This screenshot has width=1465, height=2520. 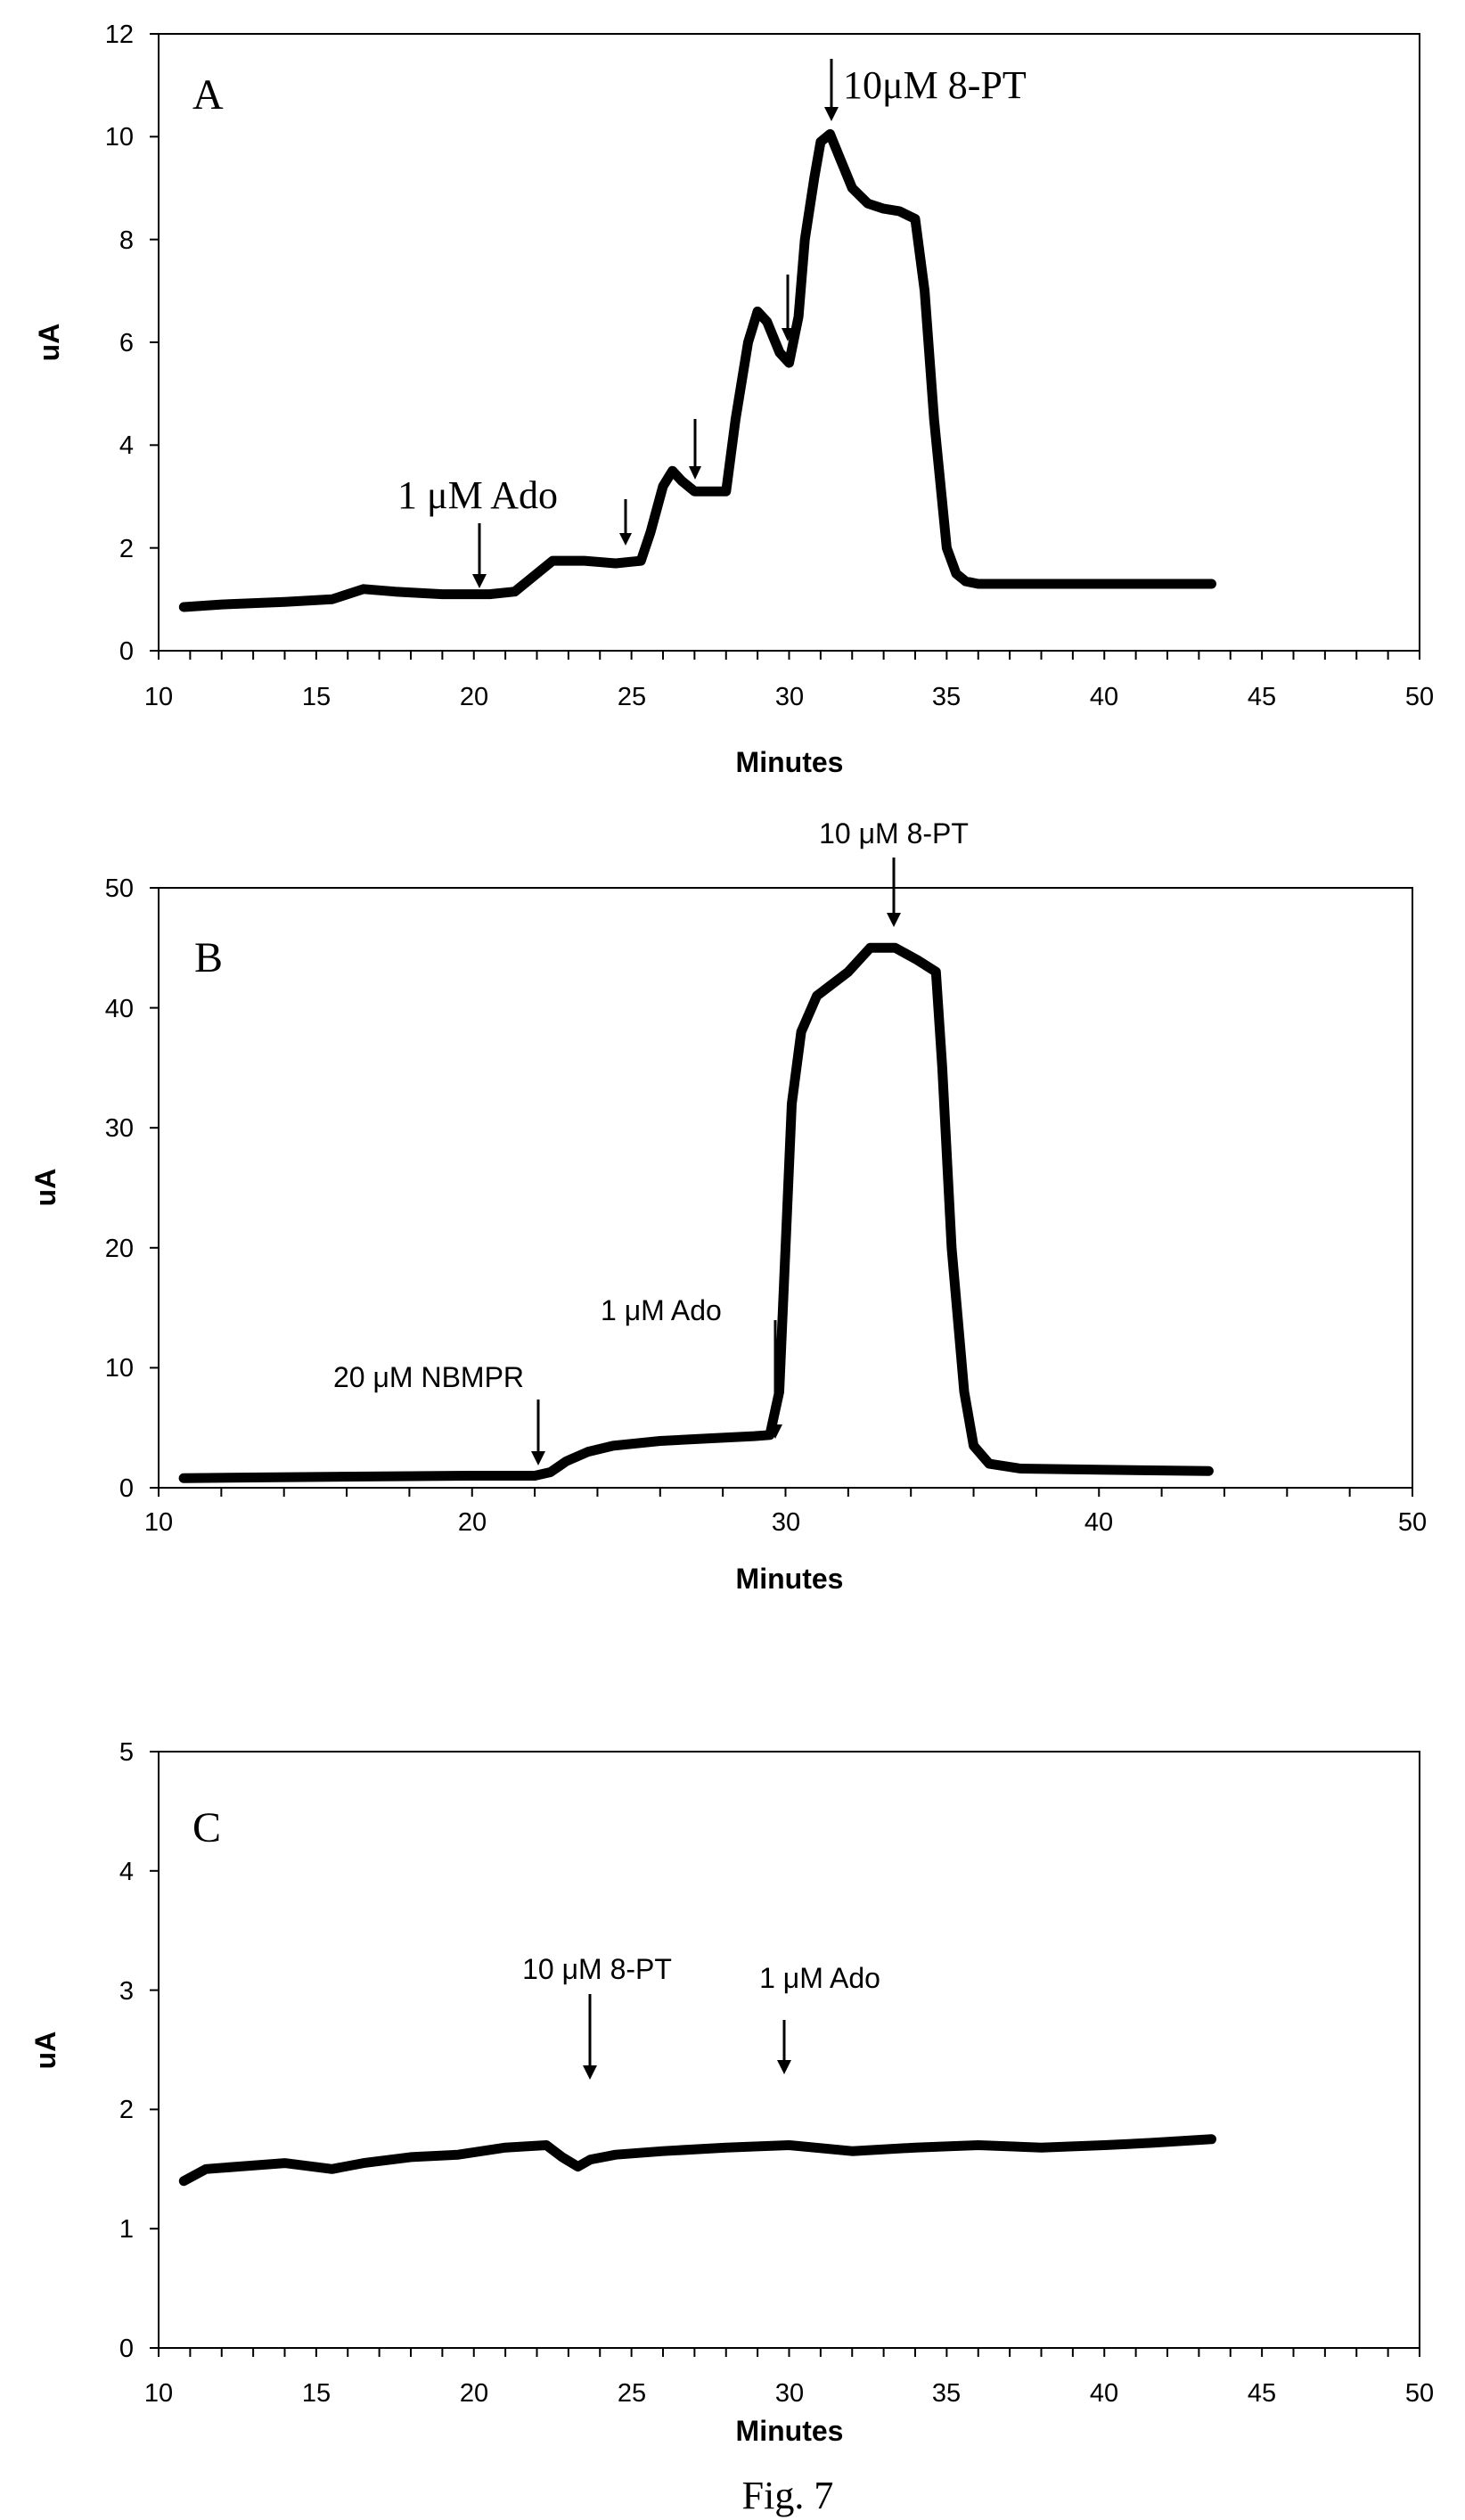 I want to click on y-tick-label: 8, so click(x=127, y=241).